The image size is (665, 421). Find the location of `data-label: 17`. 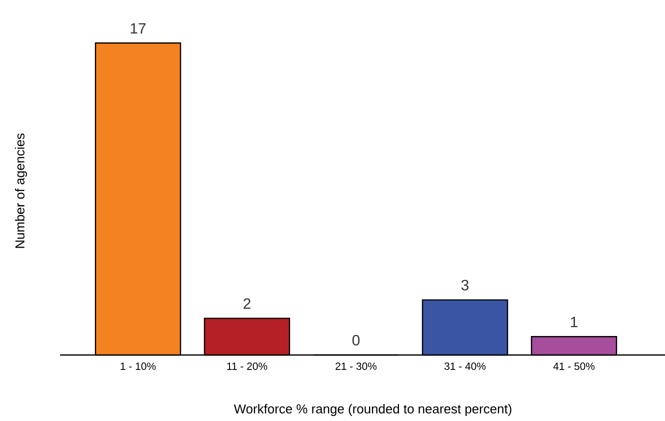

data-label: 17 is located at coordinates (138, 28).